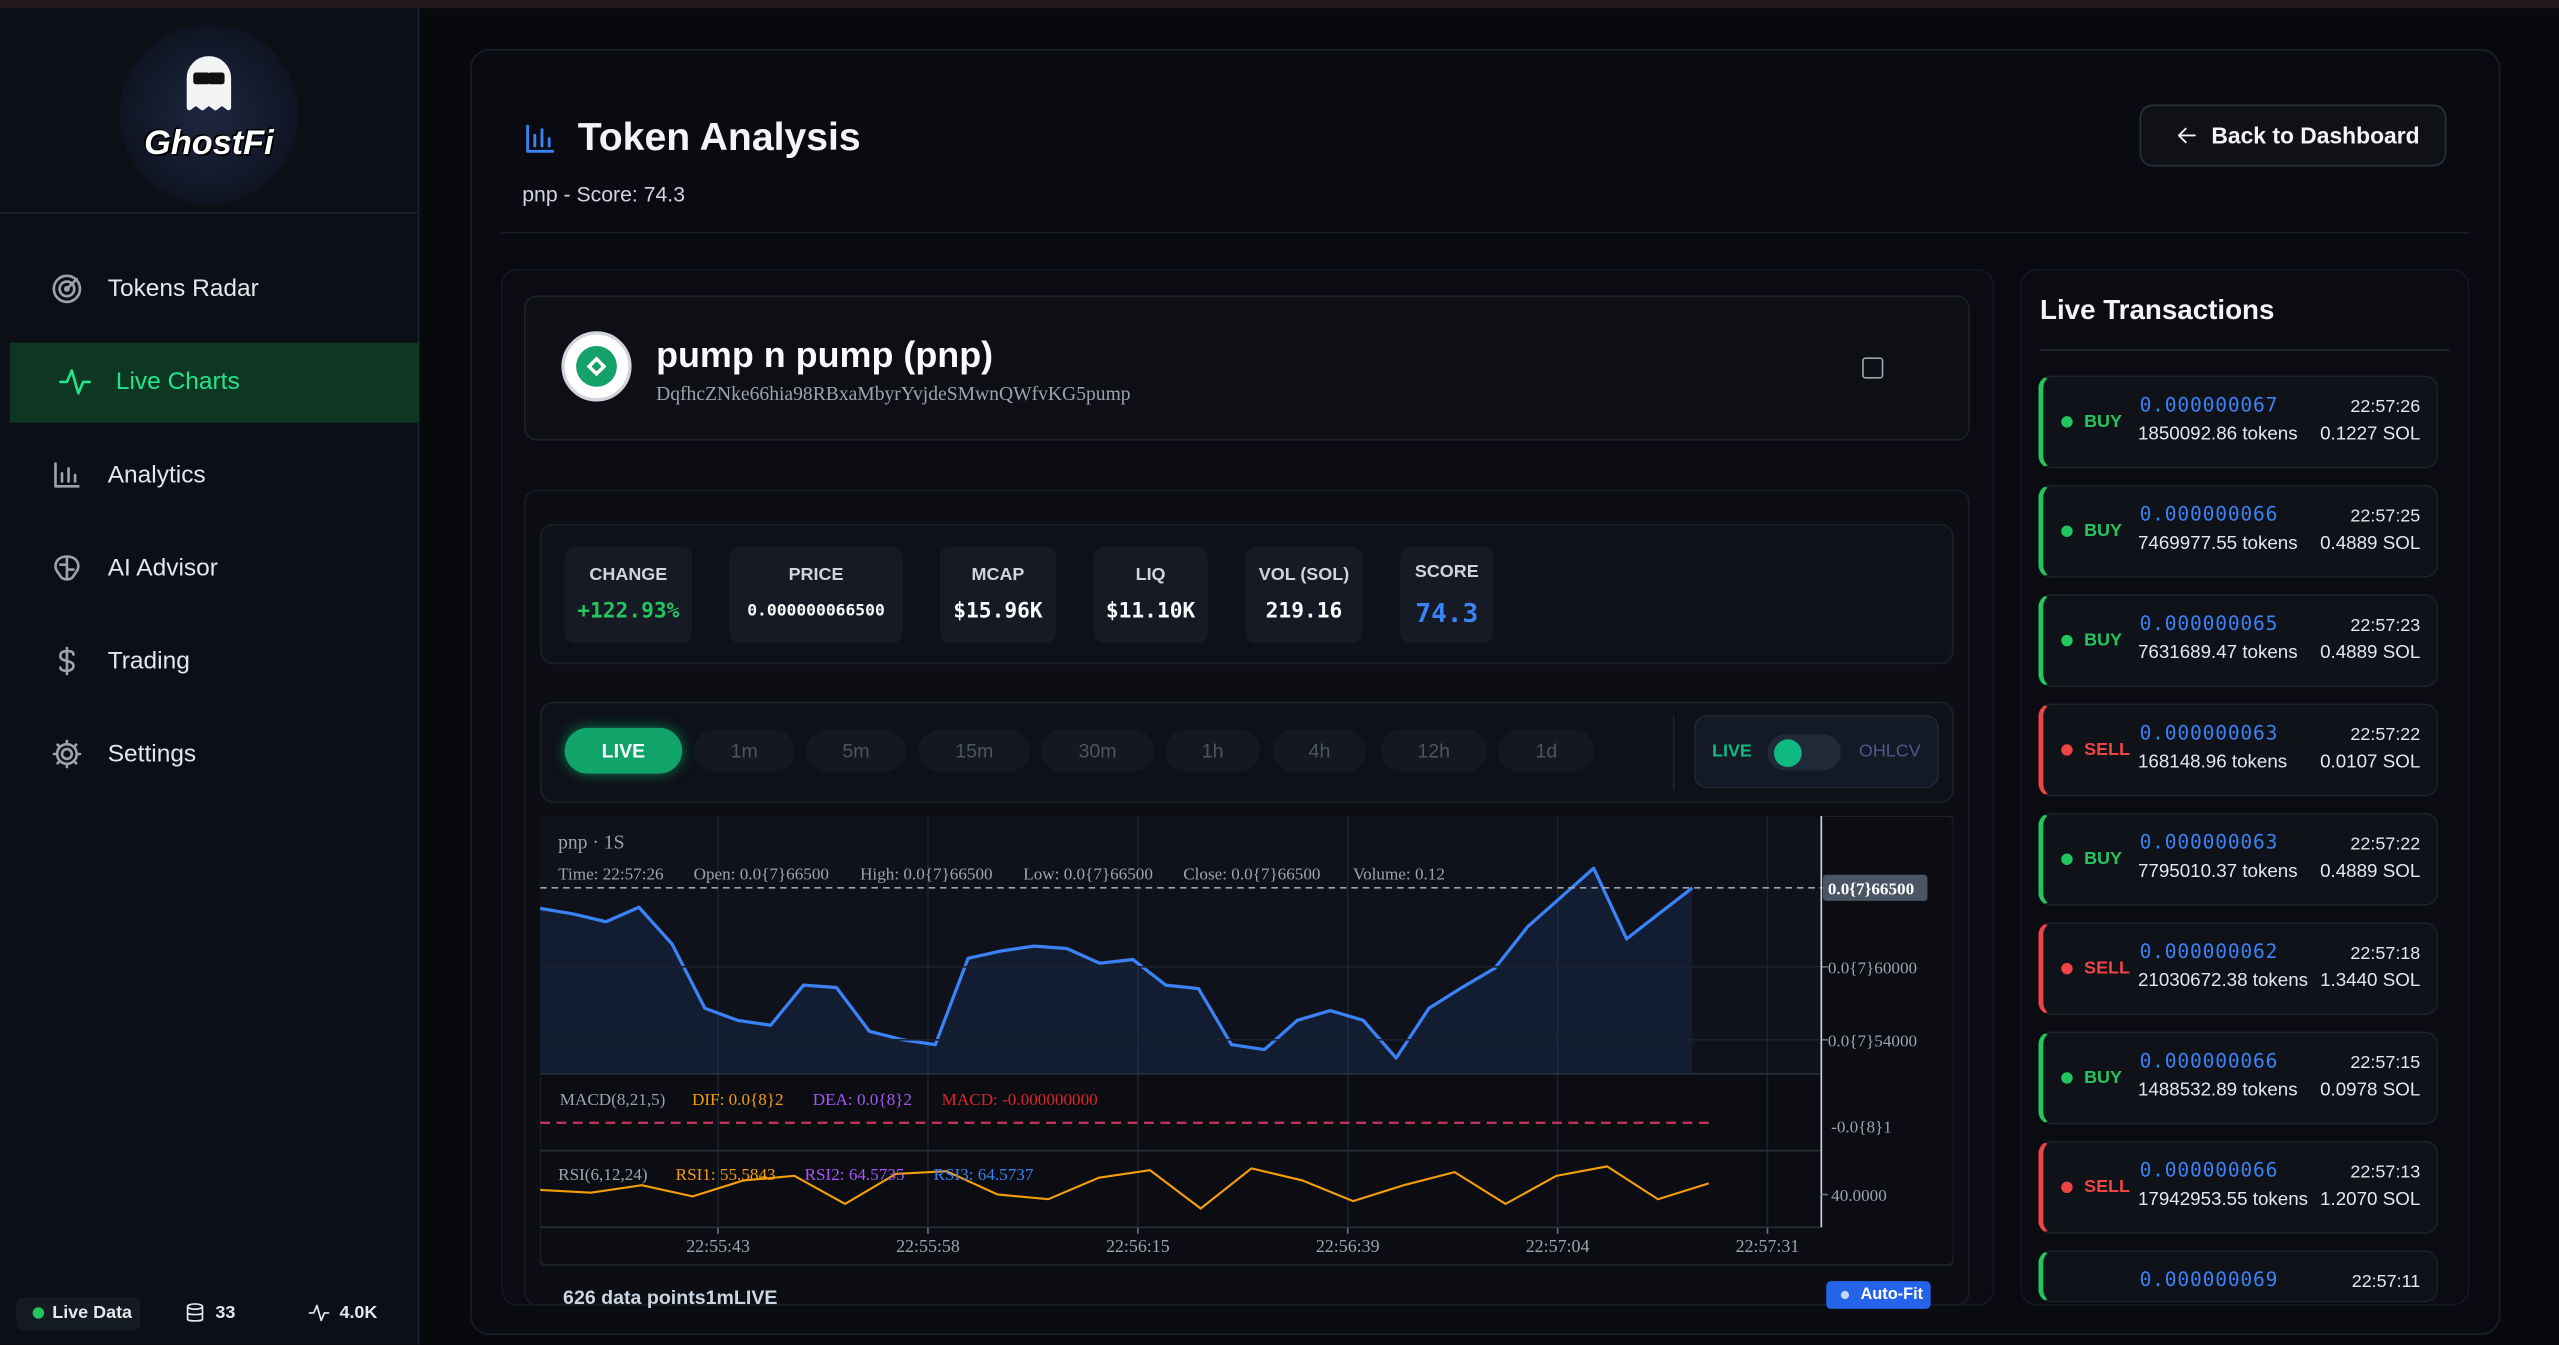 This screenshot has height=1345, width=2559. Describe the element at coordinates (1116, 971) in the screenshot. I see `price-area` at that location.